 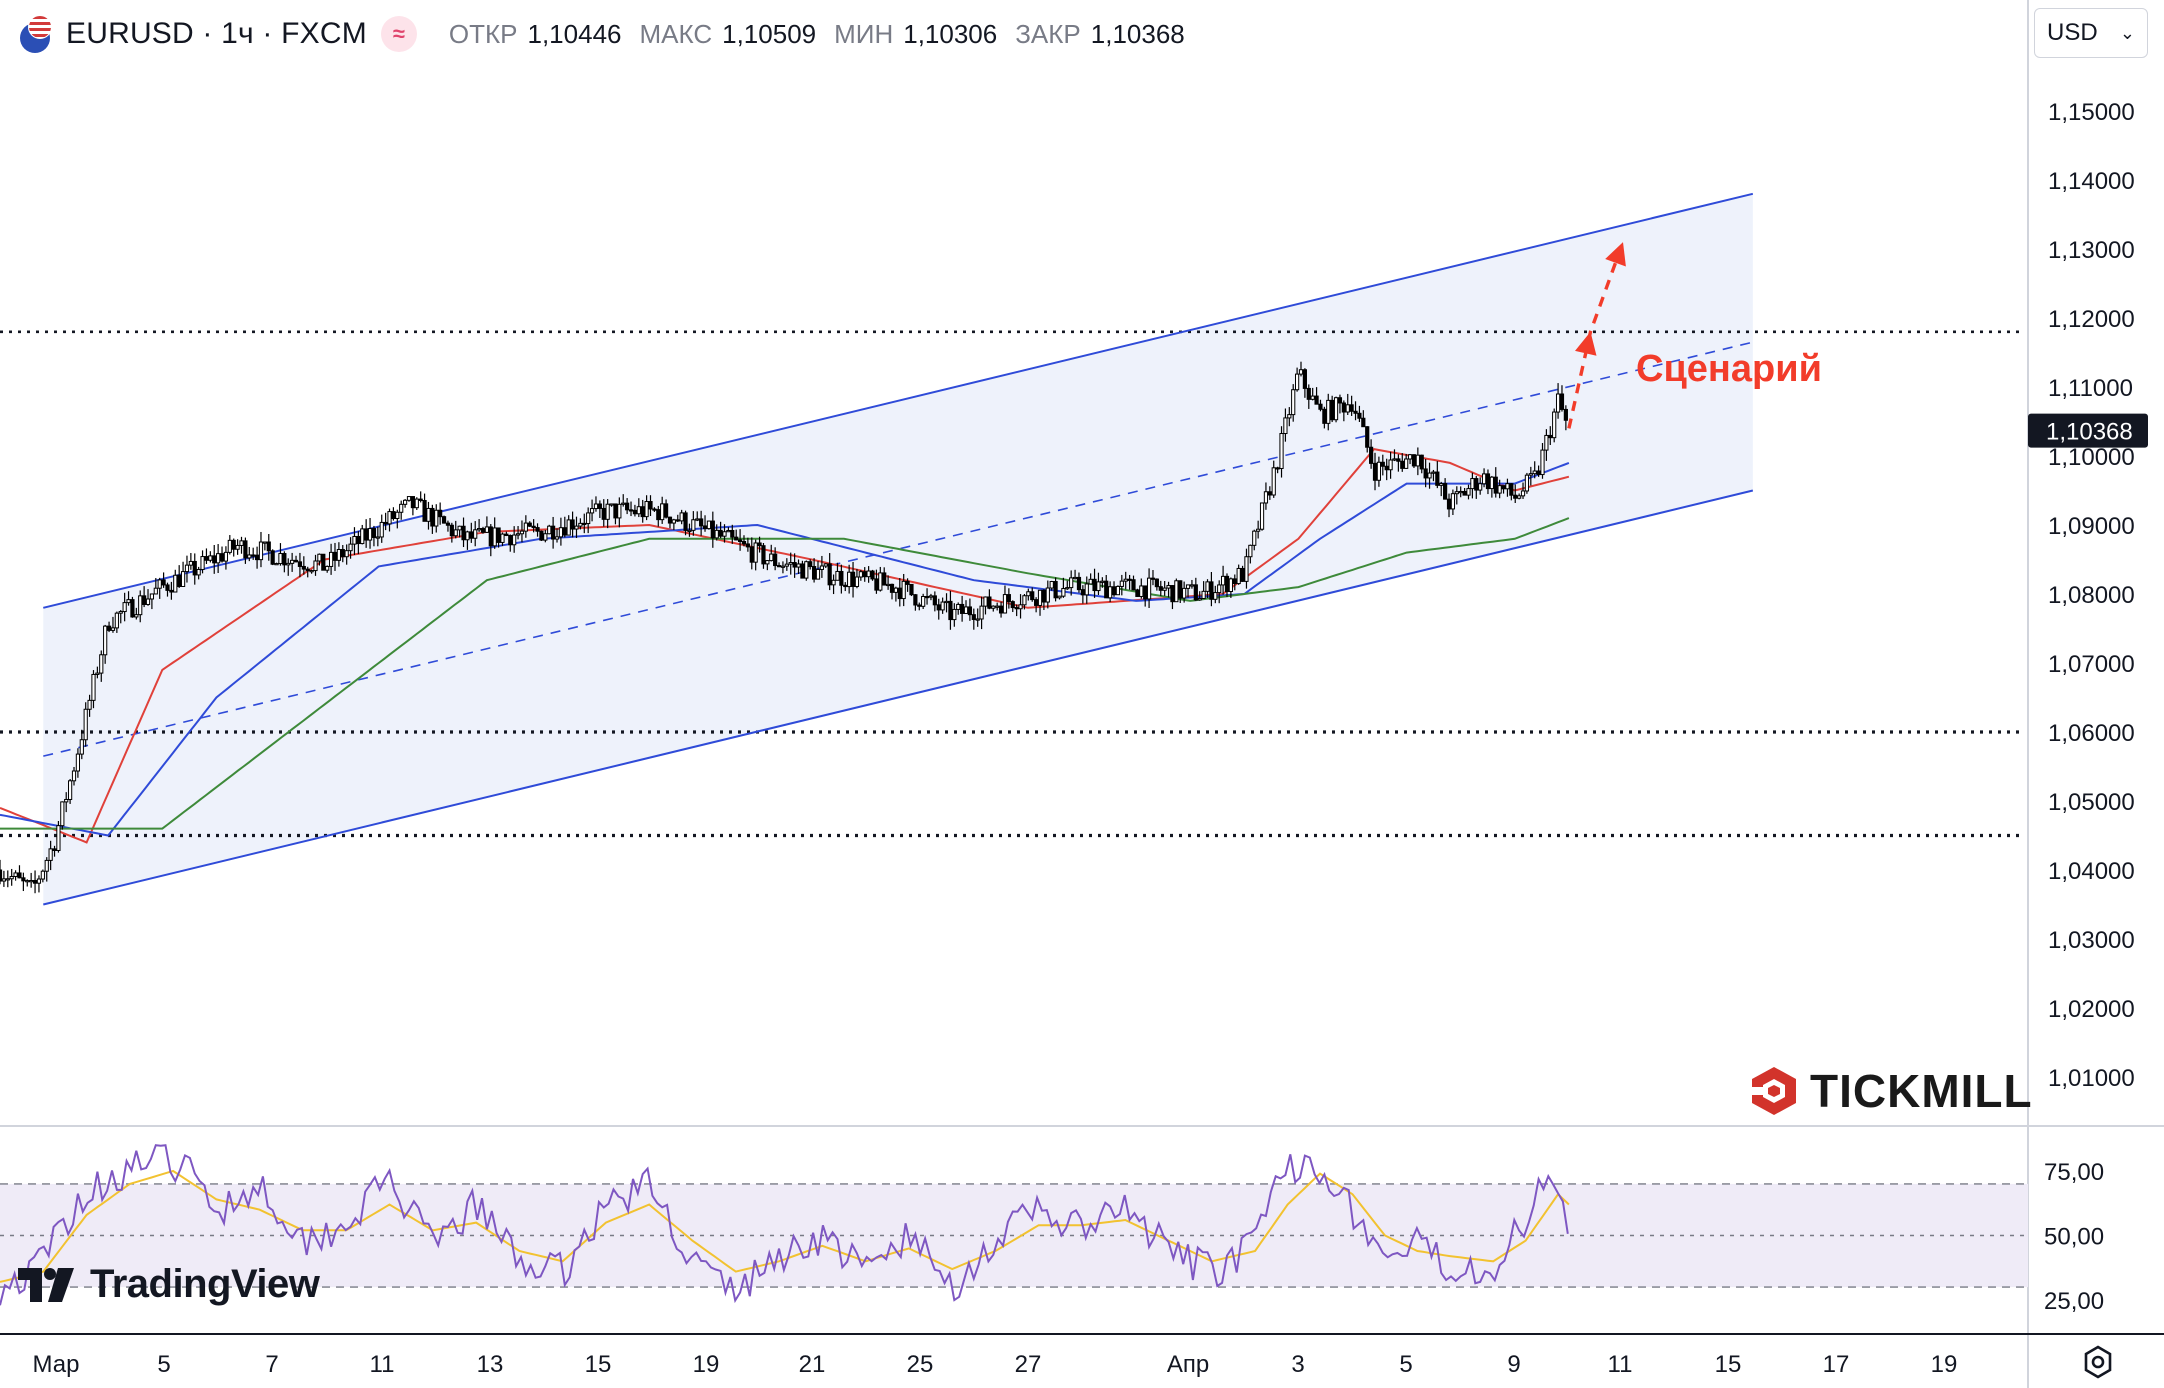 What do you see at coordinates (2091, 33) in the screenshot?
I see `currency-select: USD ⌄` at bounding box center [2091, 33].